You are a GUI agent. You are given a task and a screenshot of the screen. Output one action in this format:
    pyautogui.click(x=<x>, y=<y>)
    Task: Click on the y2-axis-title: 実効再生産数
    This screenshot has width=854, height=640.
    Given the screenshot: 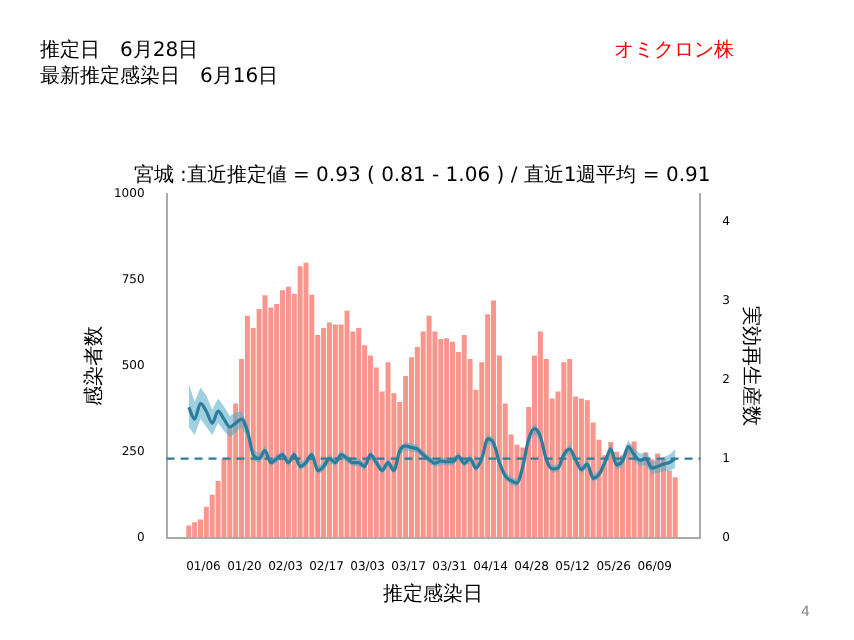 What is the action you would take?
    pyautogui.click(x=750, y=365)
    